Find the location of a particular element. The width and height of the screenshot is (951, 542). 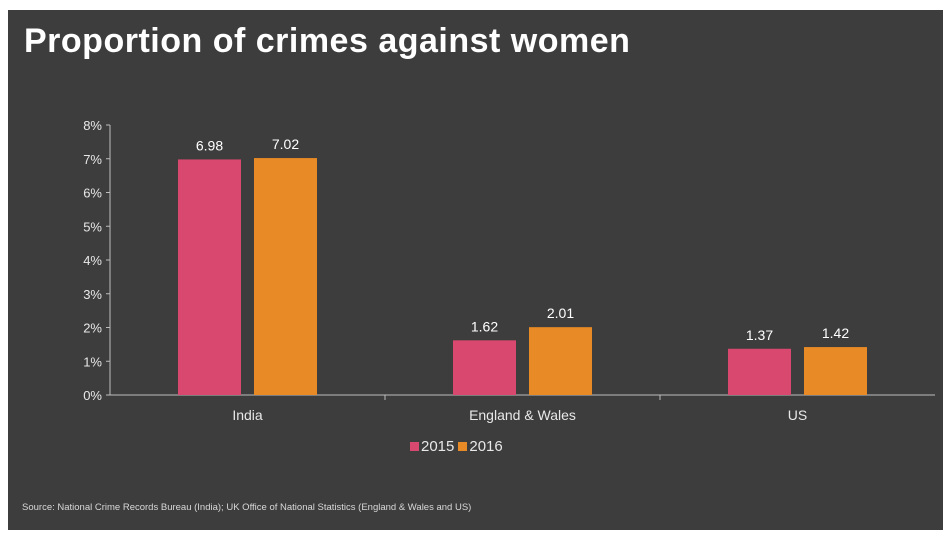

category-label: England & Wales is located at coordinates (522, 415).